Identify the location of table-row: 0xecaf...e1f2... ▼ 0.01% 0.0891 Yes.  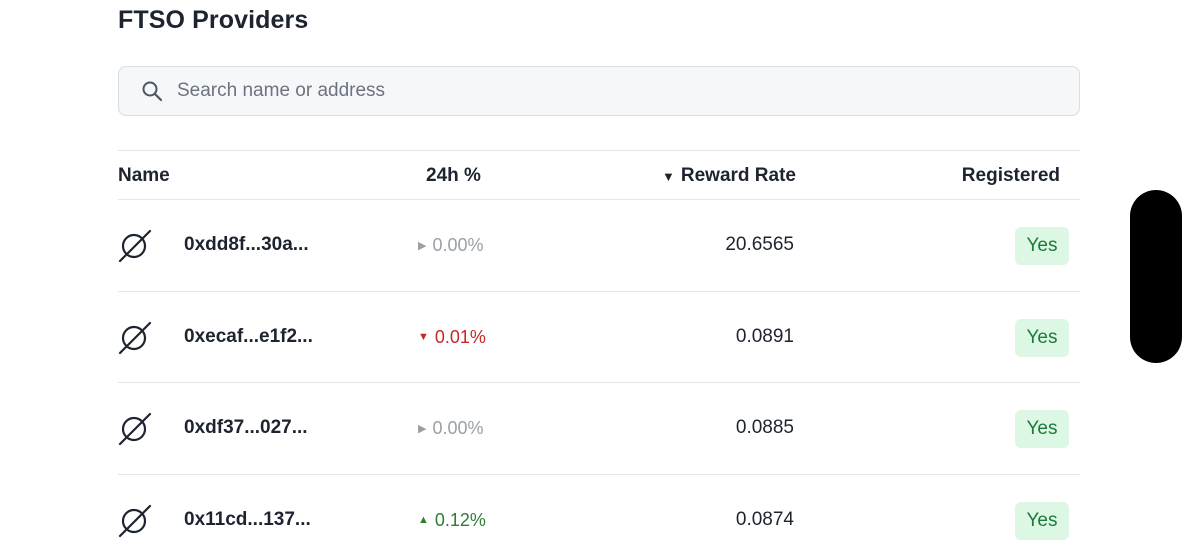
(599, 337).